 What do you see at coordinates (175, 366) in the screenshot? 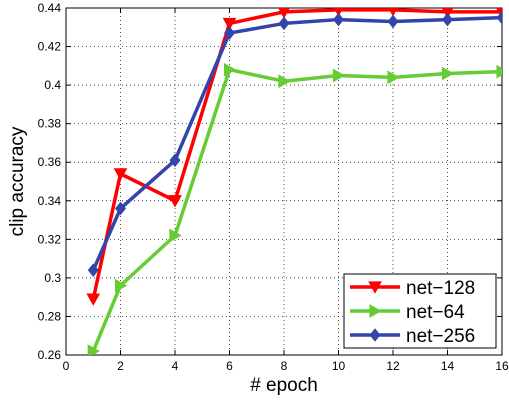
I see `x-tick-label: 4` at bounding box center [175, 366].